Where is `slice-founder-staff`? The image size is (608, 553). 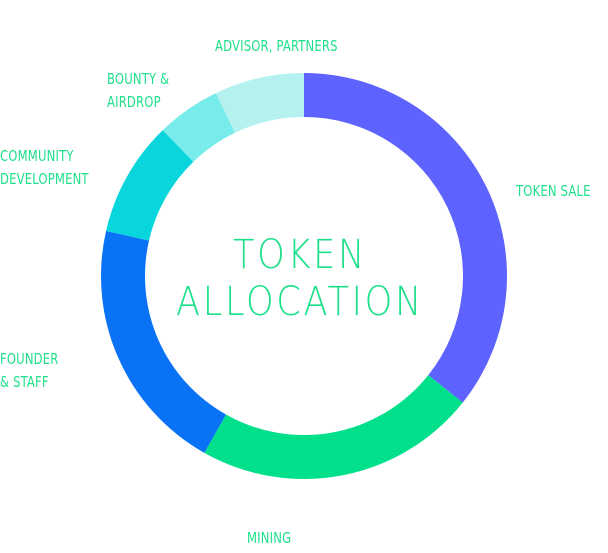 slice-founder-staff is located at coordinates (163, 341).